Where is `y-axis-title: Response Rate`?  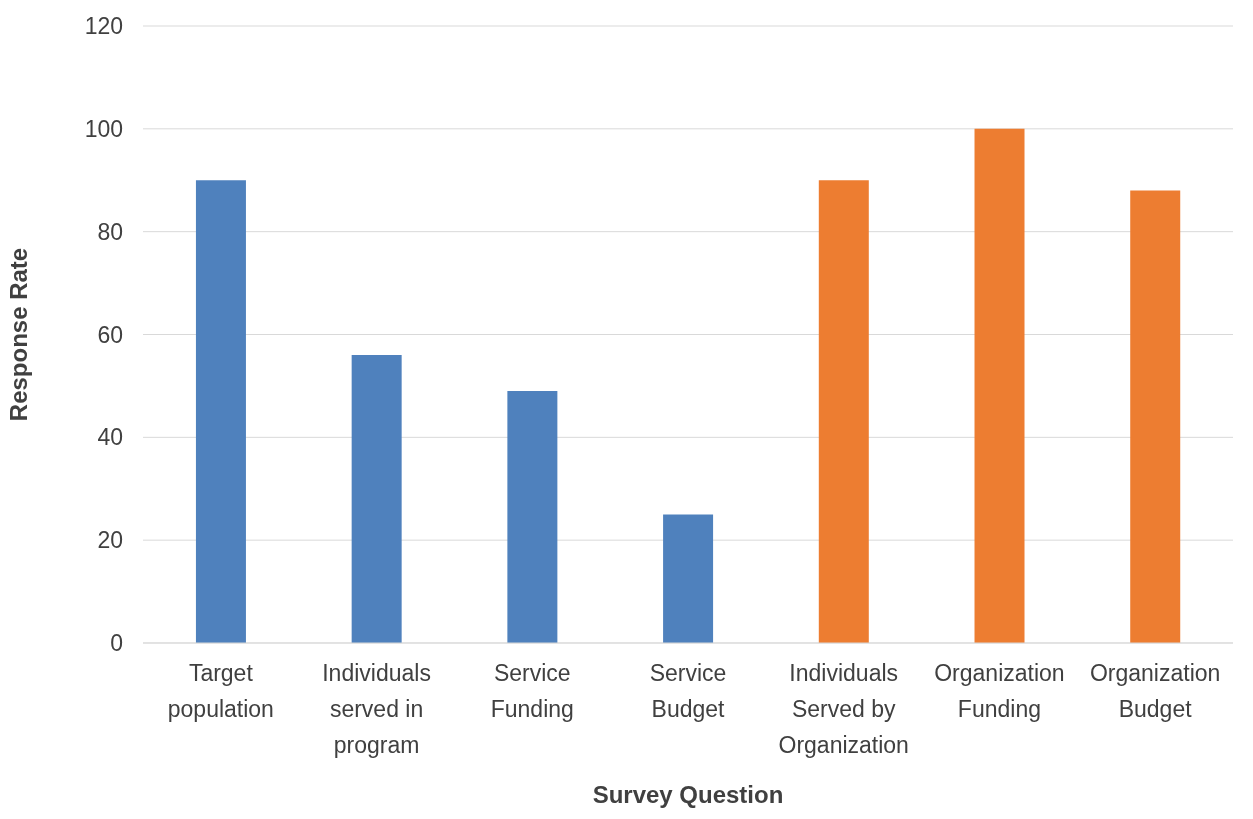 y-axis-title: Response Rate is located at coordinates (18, 334).